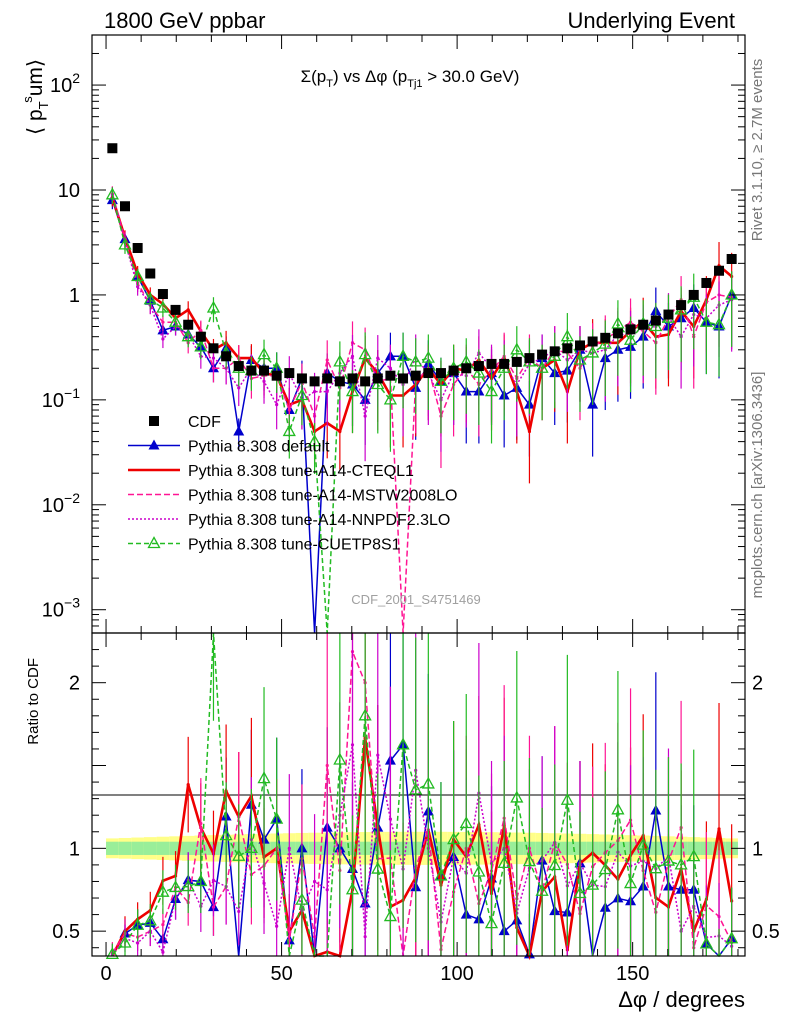 The height and width of the screenshot is (1029, 786). What do you see at coordinates (757, 684) in the screenshot?
I see `ratio-y-tick-label-right: 2` at bounding box center [757, 684].